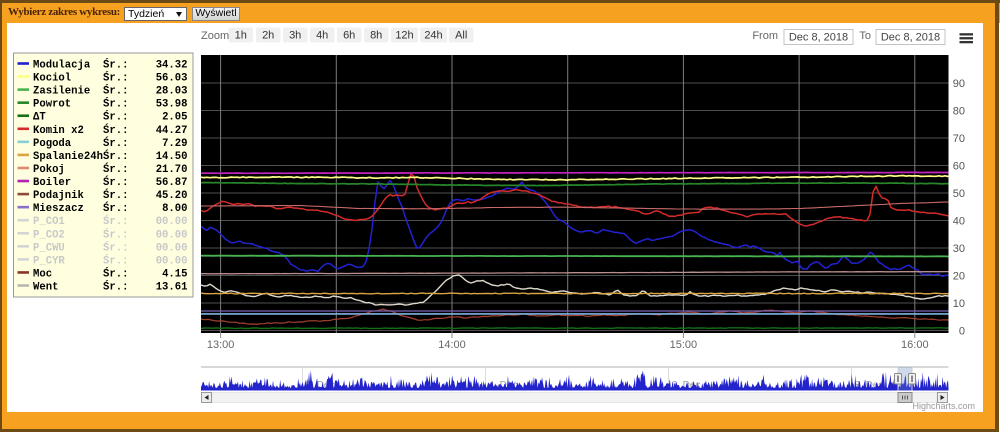 This screenshot has width=1000, height=434. Describe the element at coordinates (42, 274) in the screenshot. I see `svg-text: Moc` at that location.